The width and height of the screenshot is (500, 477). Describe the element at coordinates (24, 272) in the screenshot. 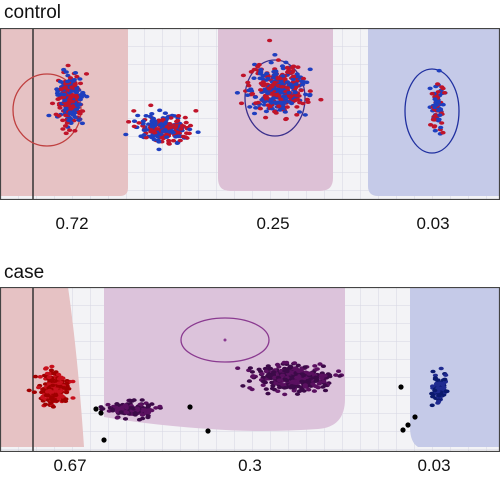

I see `panel-title-case: case` at that location.